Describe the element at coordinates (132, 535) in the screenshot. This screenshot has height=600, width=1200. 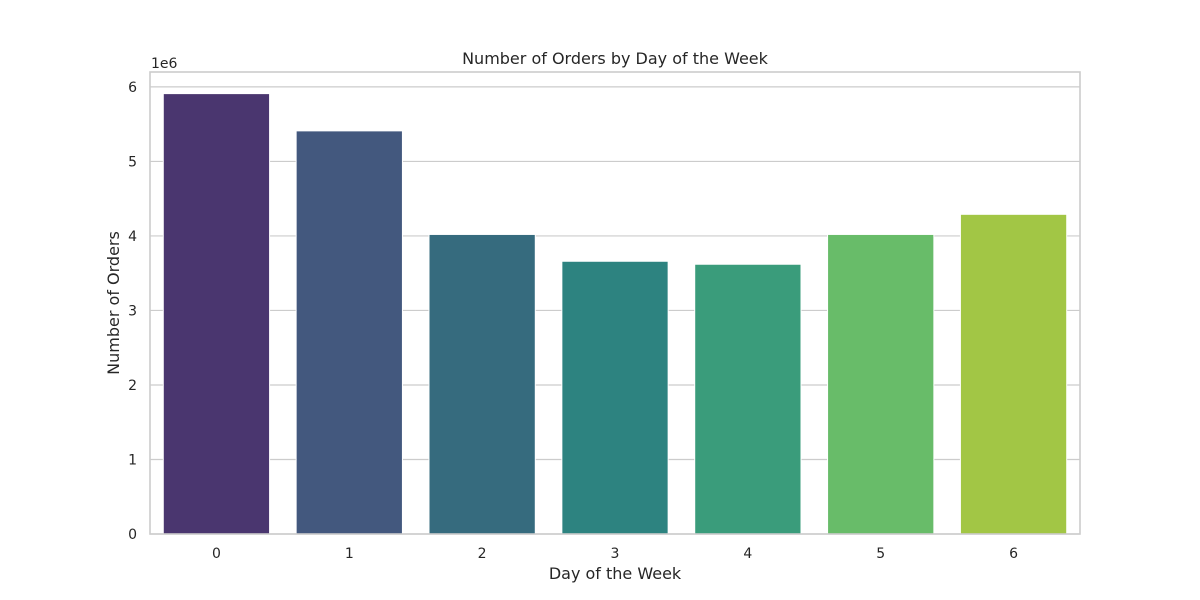
I see `y-tick-label: 0` at that location.